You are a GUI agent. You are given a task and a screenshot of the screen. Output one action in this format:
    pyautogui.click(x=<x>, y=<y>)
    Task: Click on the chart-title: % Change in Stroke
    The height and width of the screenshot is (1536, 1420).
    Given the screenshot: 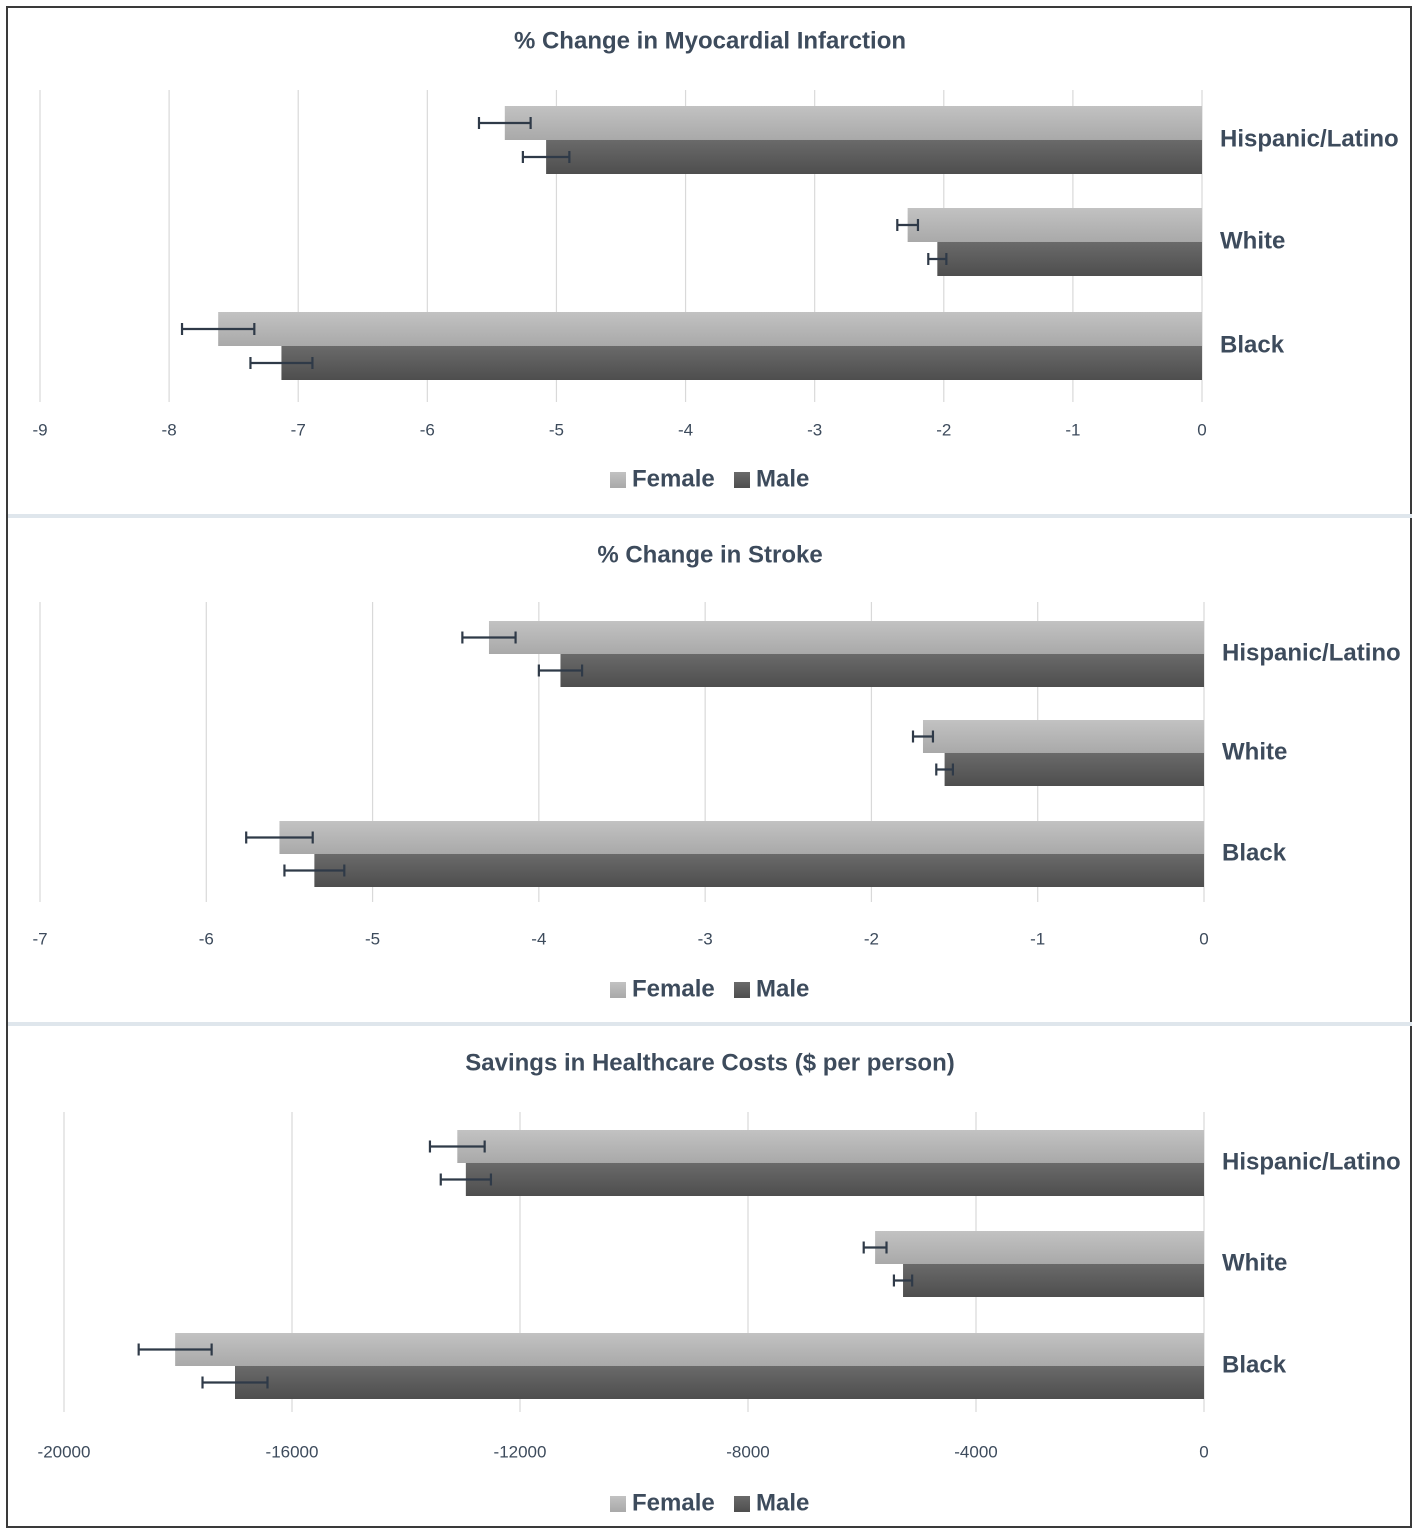 What is the action you would take?
    pyautogui.click(x=709, y=554)
    